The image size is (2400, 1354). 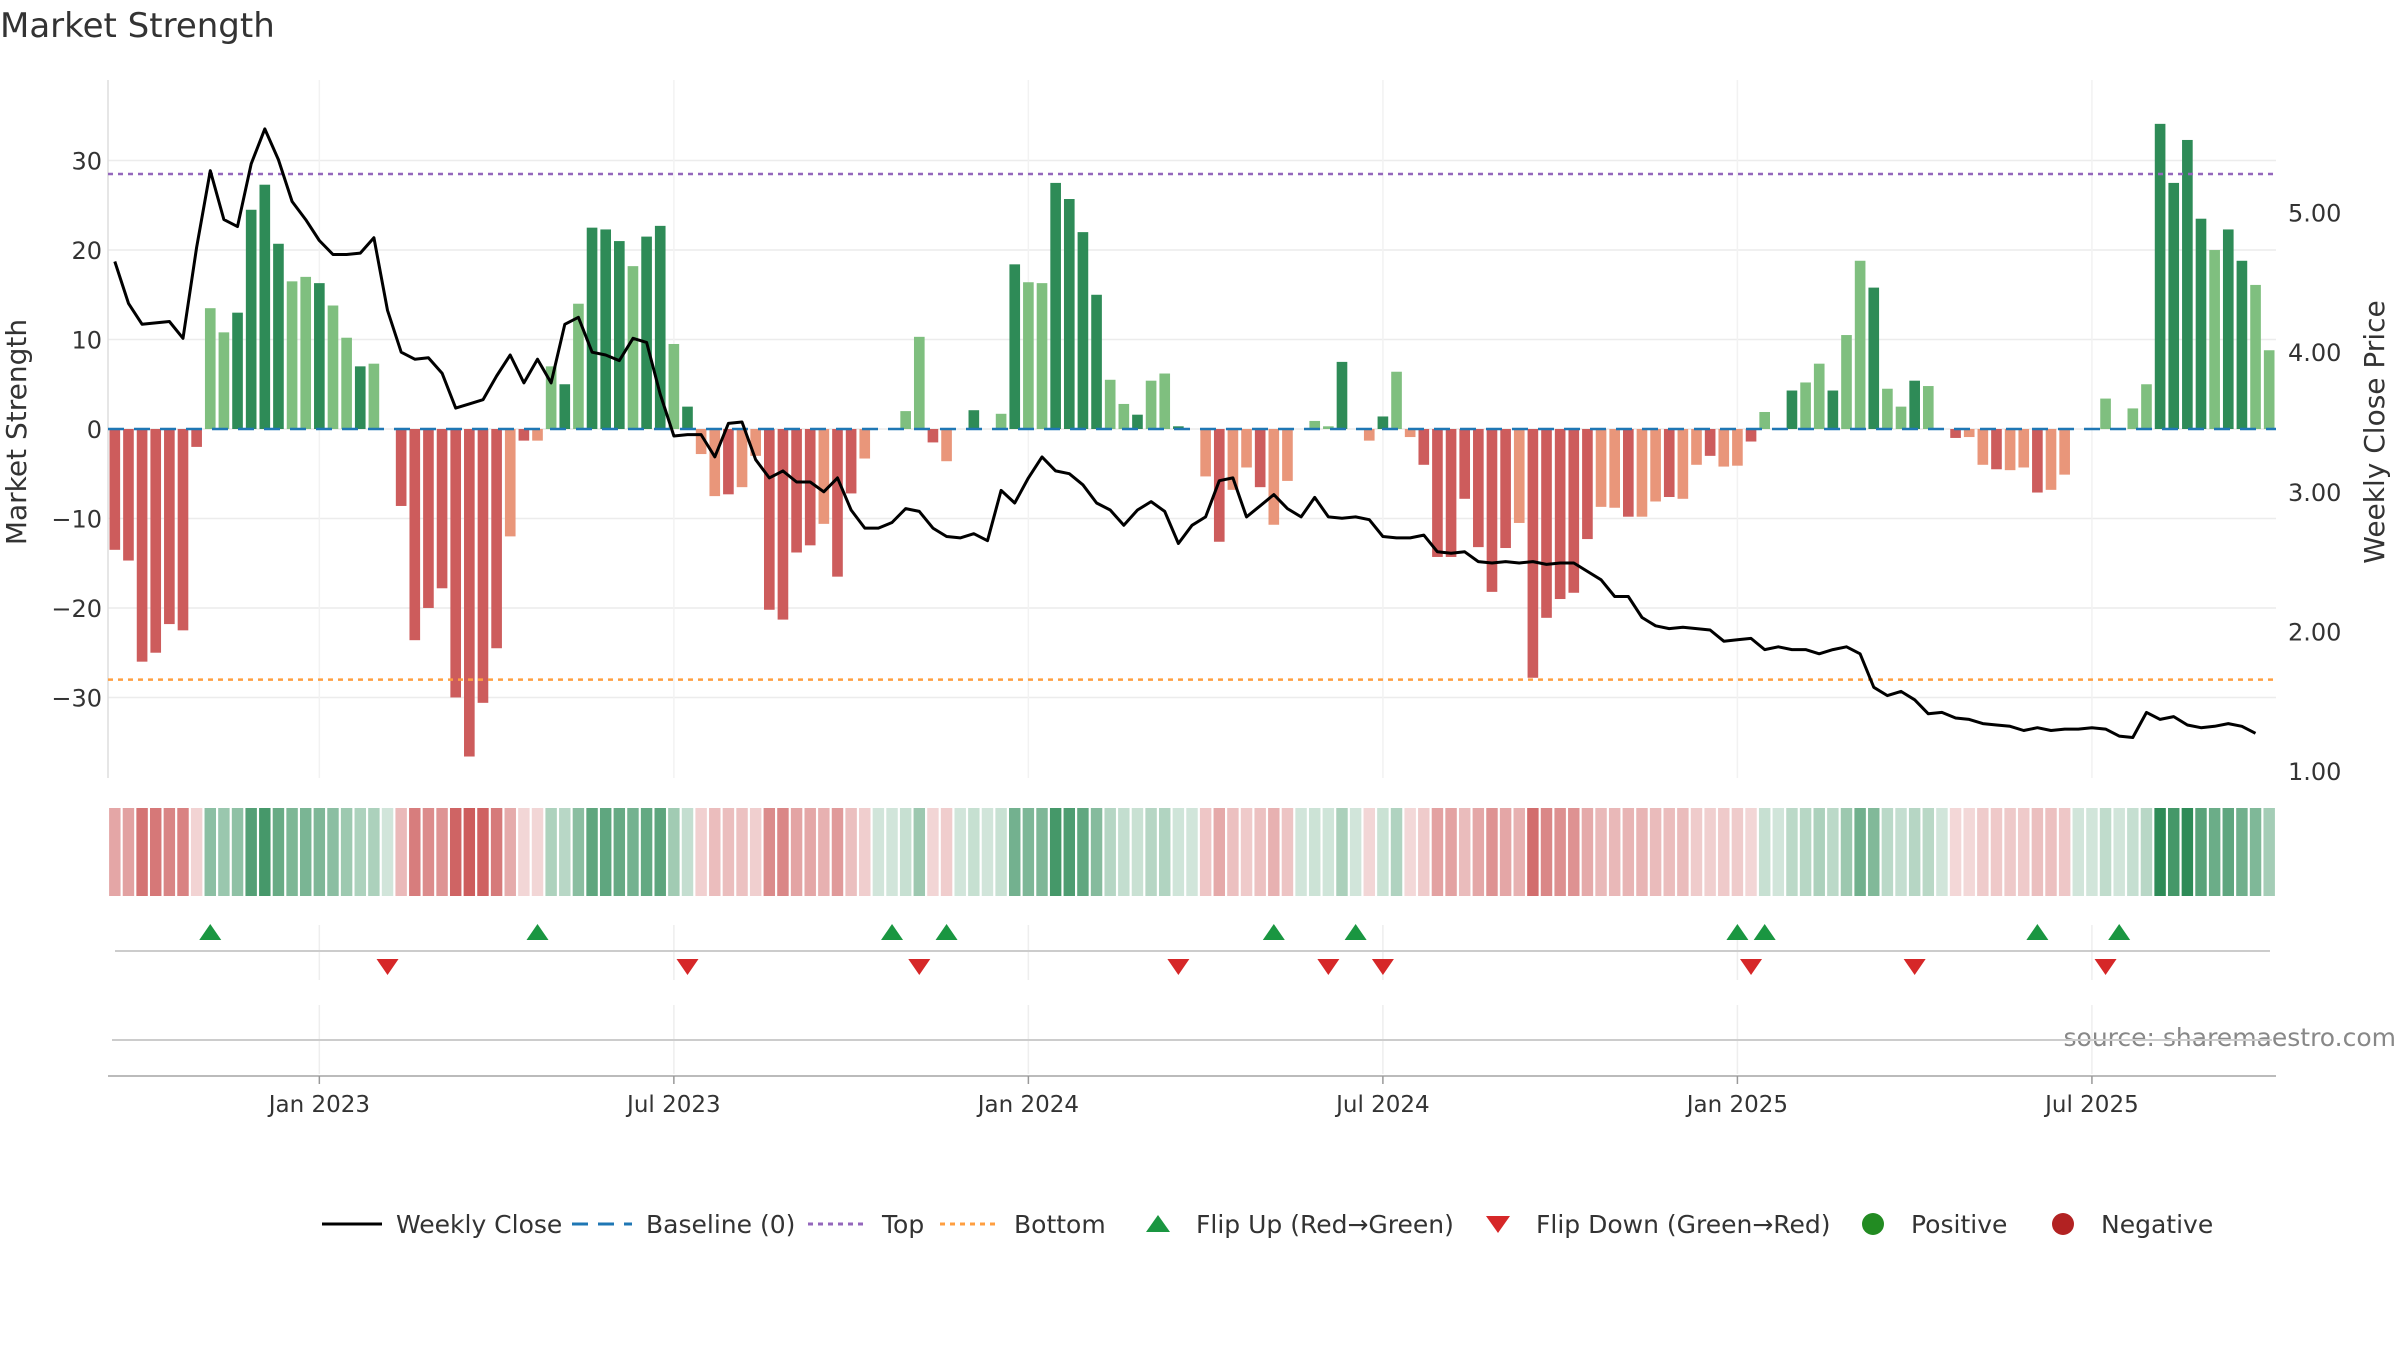 What do you see at coordinates (683, 1224) in the screenshot?
I see `legend-item: Baseline (0)` at bounding box center [683, 1224].